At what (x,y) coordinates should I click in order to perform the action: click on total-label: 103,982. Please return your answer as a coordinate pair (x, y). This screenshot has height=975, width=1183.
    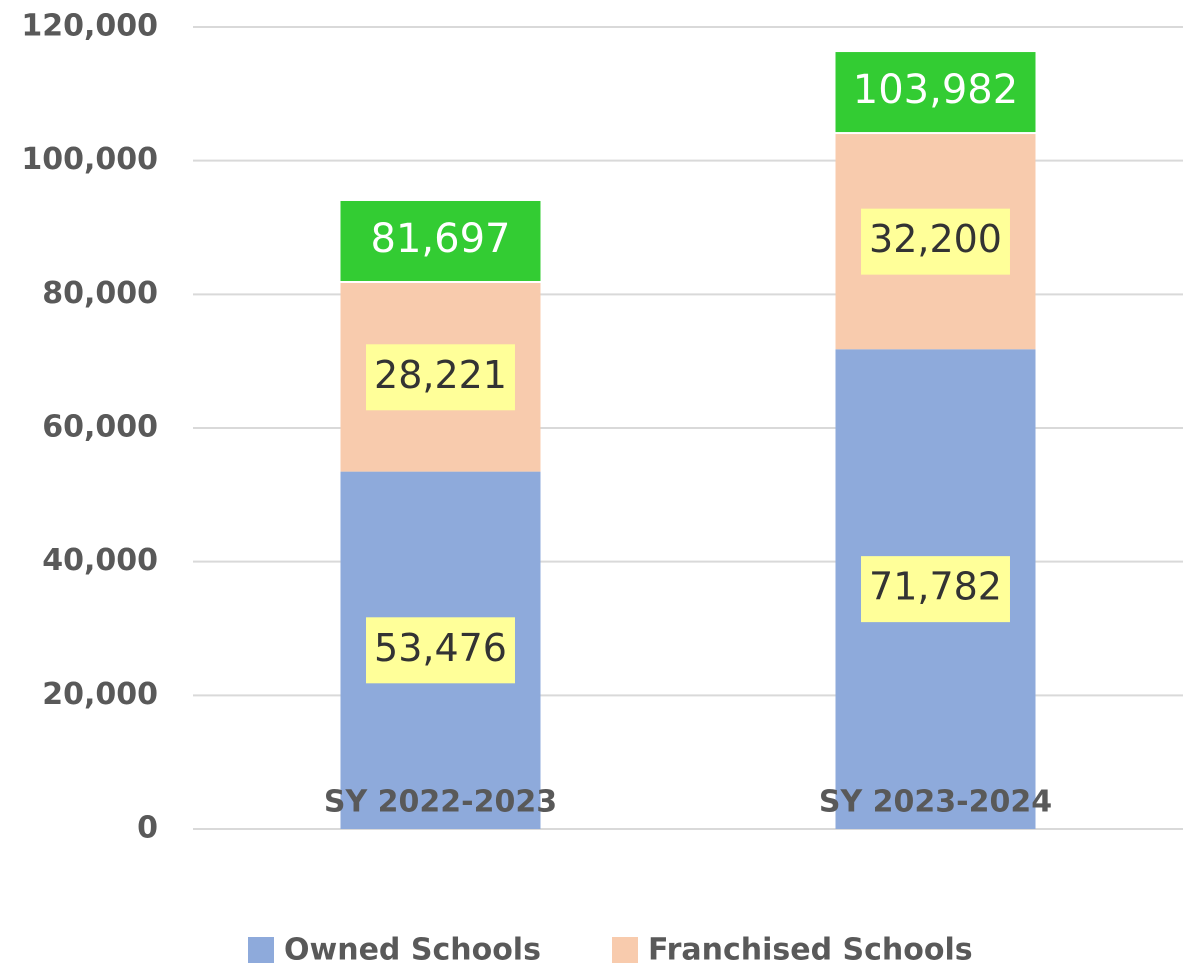
    Looking at the image, I should click on (935, 90).